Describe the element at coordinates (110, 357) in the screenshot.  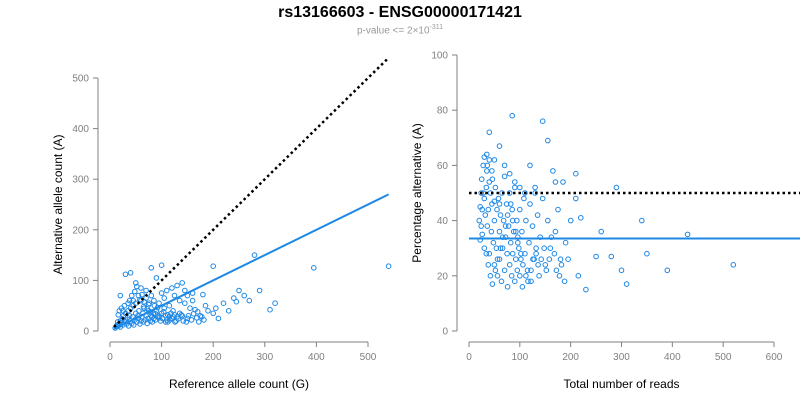
I see `x-tick-label: 0` at that location.